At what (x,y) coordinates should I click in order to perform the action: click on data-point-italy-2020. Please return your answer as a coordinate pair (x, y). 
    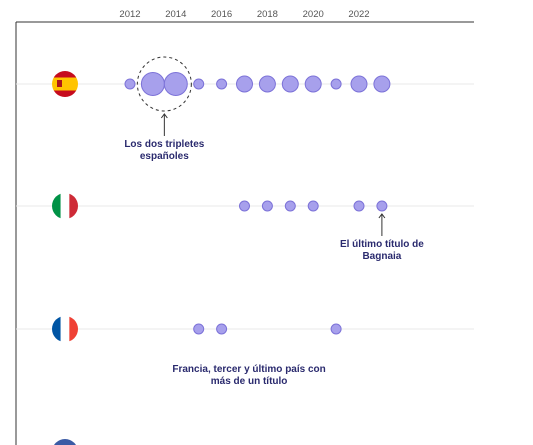
    Looking at the image, I should click on (313, 206).